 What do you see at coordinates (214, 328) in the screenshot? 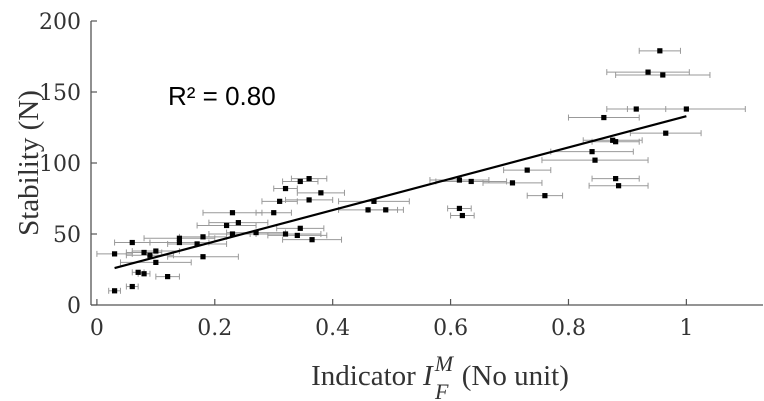
I see `x-tick-label: 0.2` at bounding box center [214, 328].